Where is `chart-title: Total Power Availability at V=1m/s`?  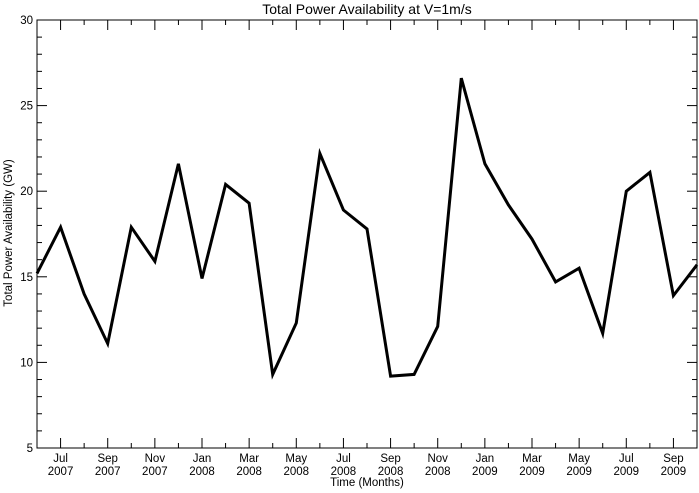 chart-title: Total Power Availability at V=1m/s is located at coordinates (366, 9).